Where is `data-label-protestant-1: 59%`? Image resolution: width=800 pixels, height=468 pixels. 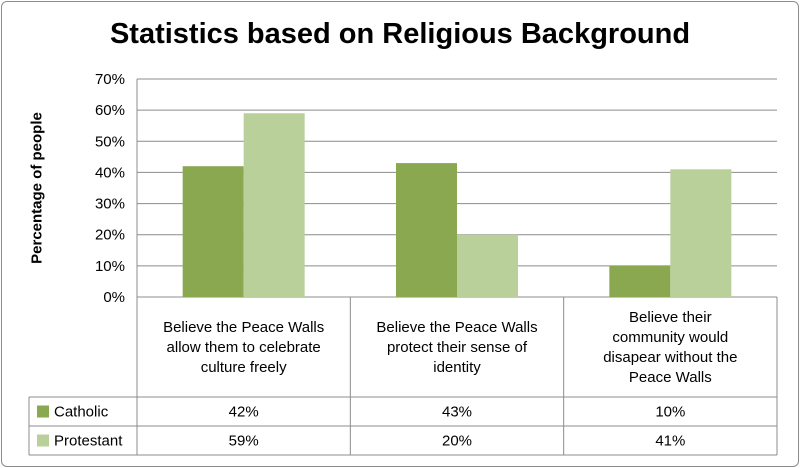 data-label-protestant-1: 59% is located at coordinates (244, 441).